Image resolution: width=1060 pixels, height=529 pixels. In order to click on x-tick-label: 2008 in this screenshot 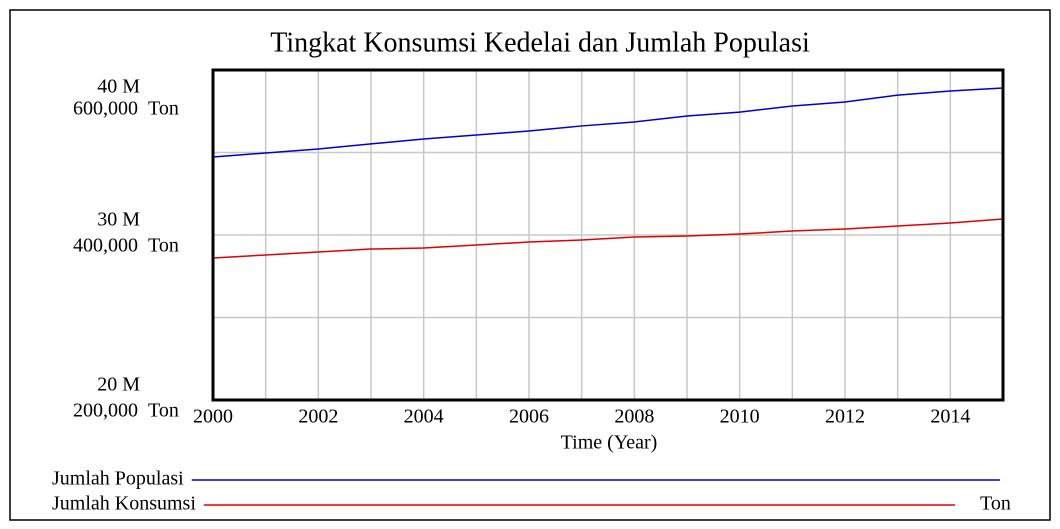, I will do `click(634, 417)`.